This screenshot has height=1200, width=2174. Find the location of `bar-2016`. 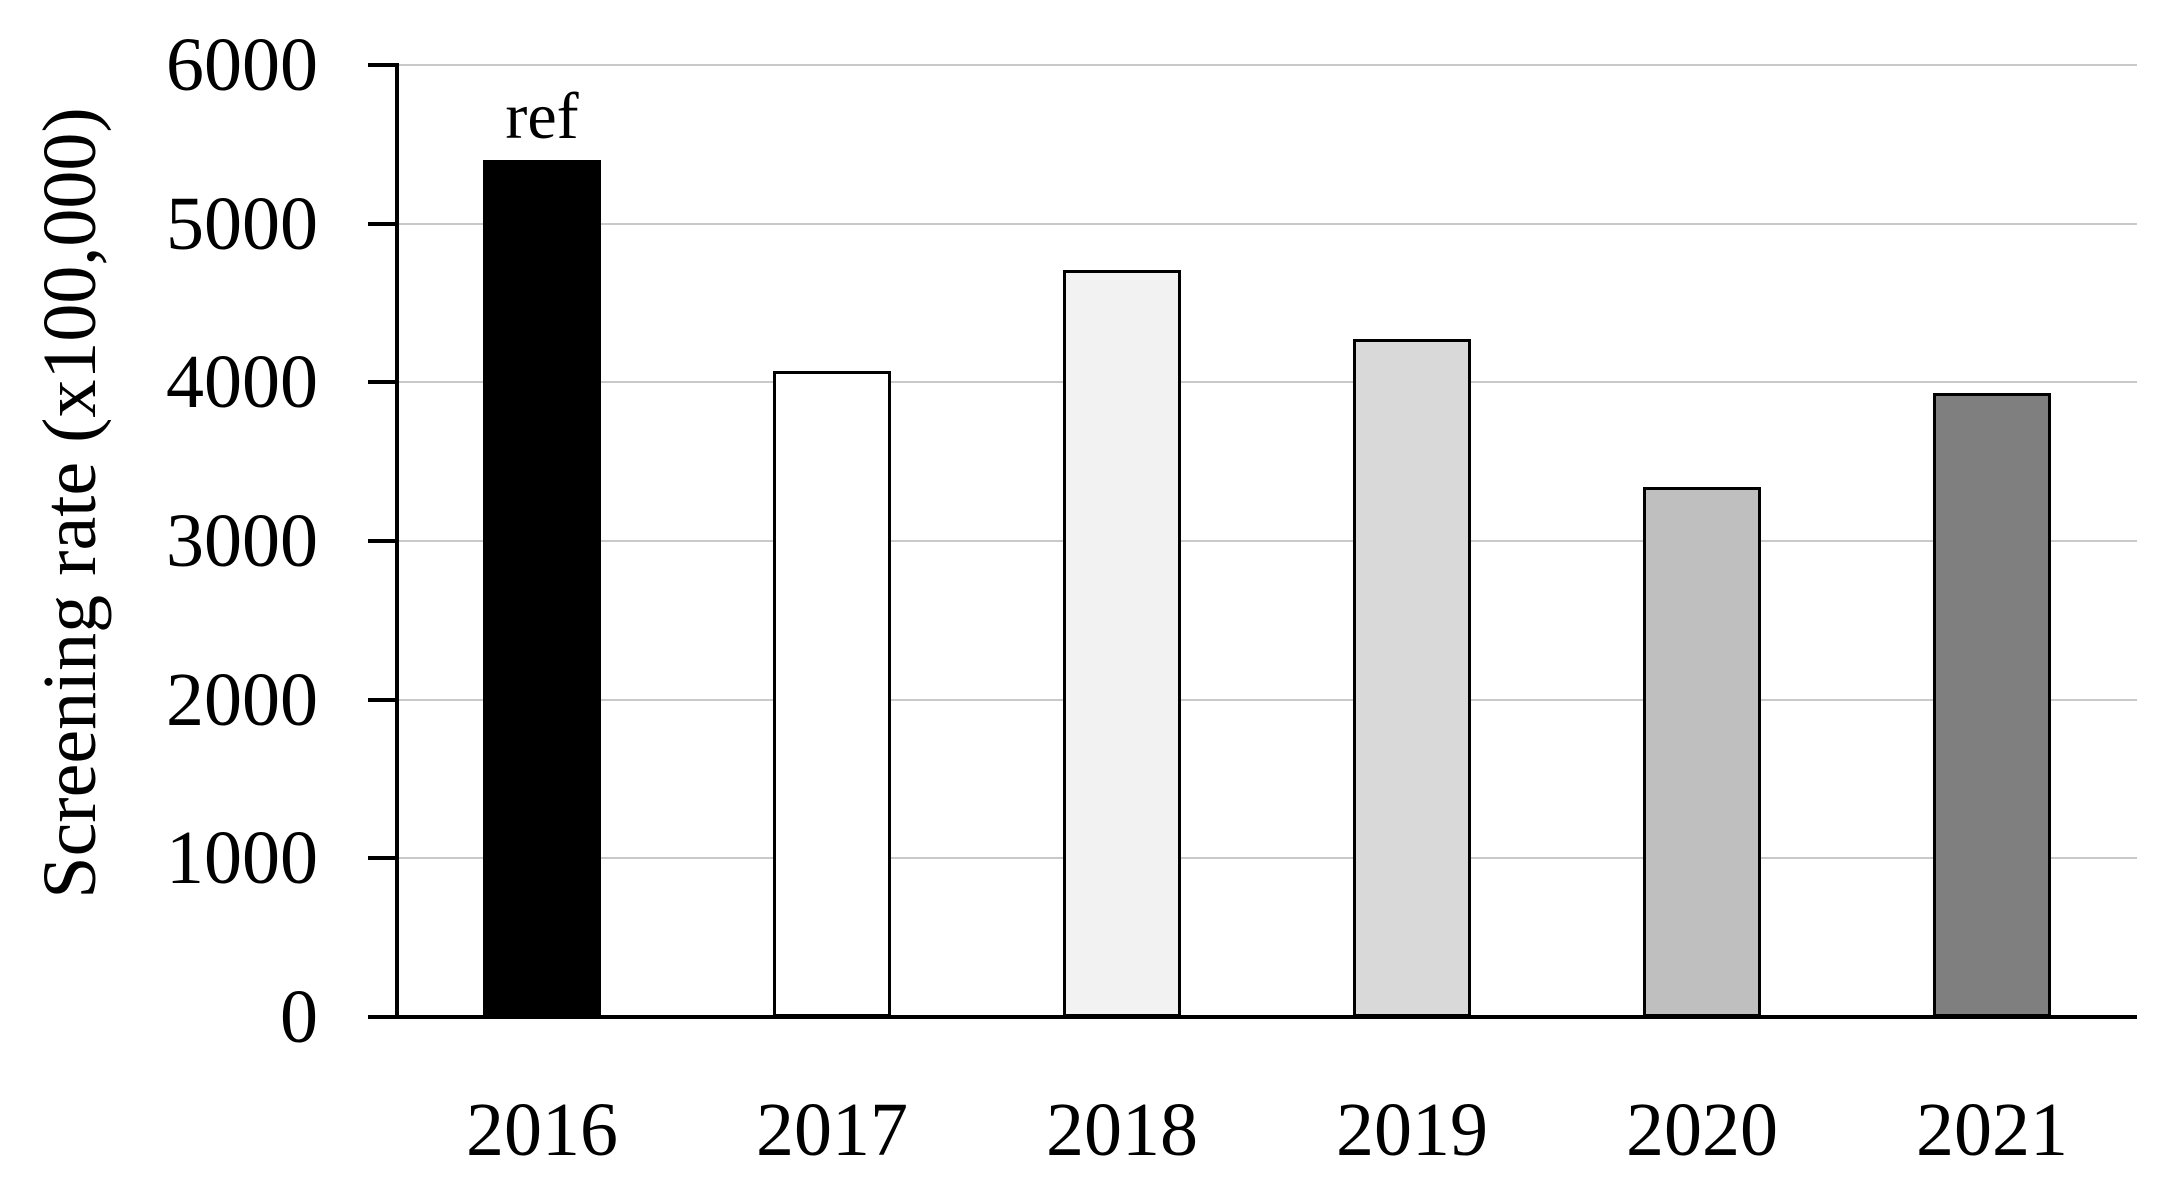

bar-2016 is located at coordinates (542, 588).